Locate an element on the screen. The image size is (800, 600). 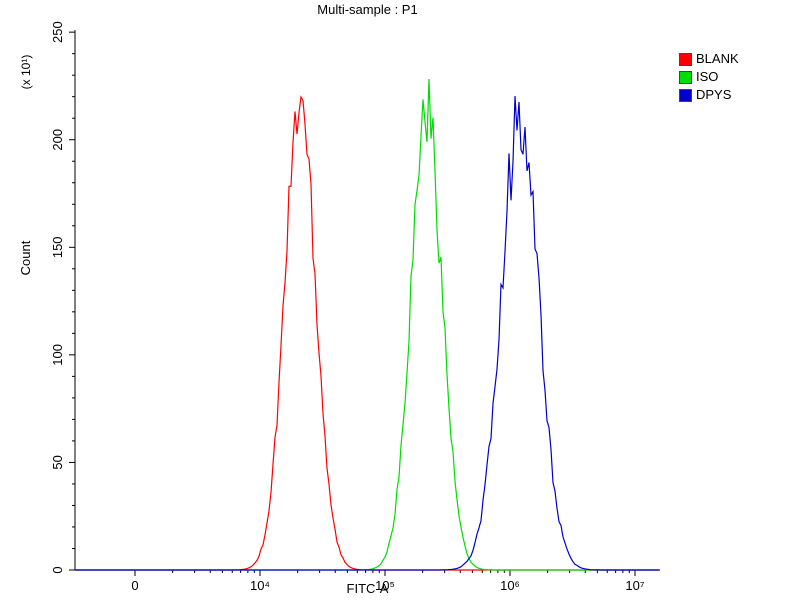
legend-item-blank: BLANK is located at coordinates (709, 59).